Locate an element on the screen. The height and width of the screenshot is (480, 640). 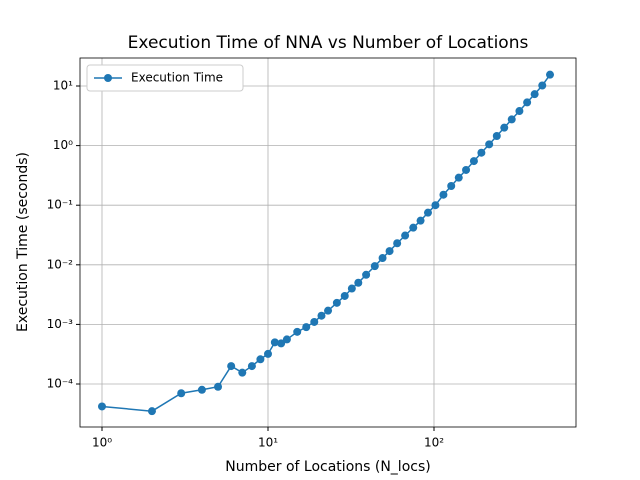
x-tick-label: 10¹ is located at coordinates (268, 443).